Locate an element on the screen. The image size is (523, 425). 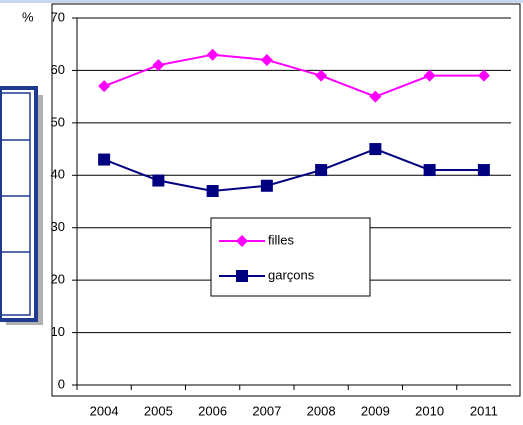
y-tick-label: 70 is located at coordinates (58, 16).